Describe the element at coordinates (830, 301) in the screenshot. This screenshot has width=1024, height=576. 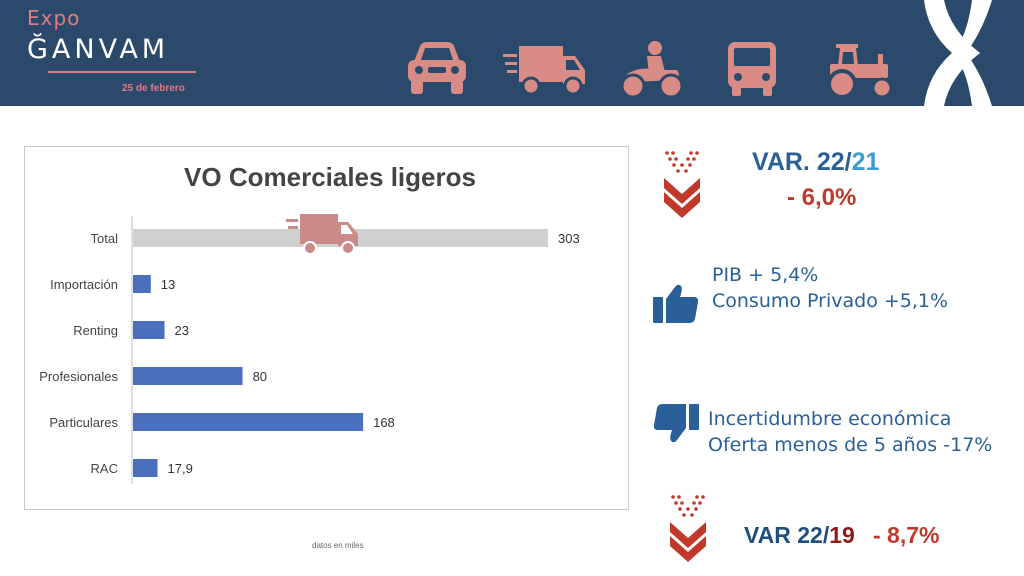
I see `positive-line-consumption: Consumo Privado +5,1%` at that location.